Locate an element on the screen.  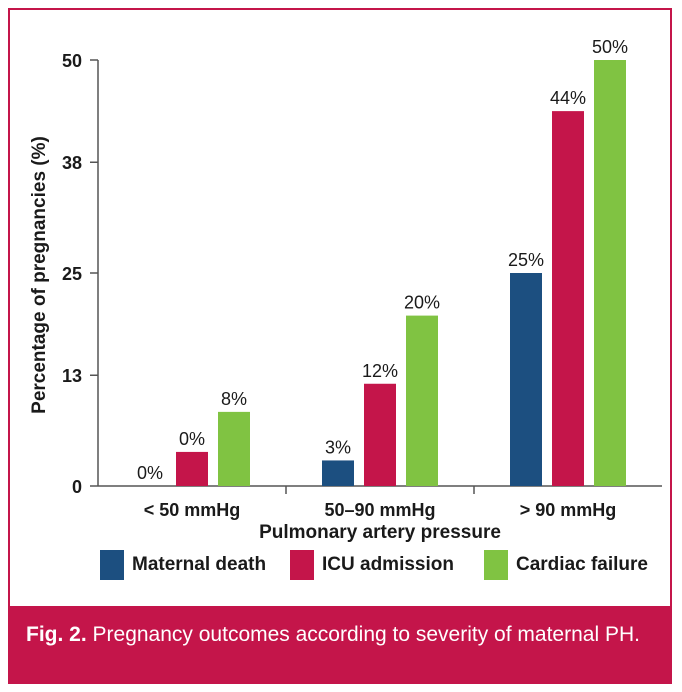
y-tick-label: 0 is located at coordinates (77, 487).